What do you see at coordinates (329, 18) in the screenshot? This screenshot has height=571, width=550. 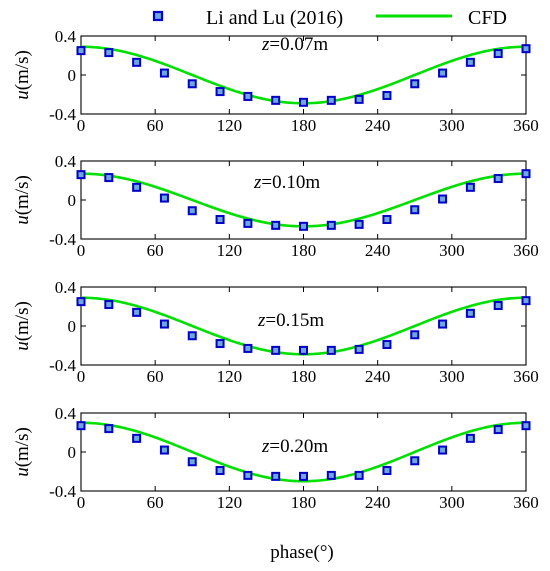 I see `legend: Li and Lu (2016) CFD` at bounding box center [329, 18].